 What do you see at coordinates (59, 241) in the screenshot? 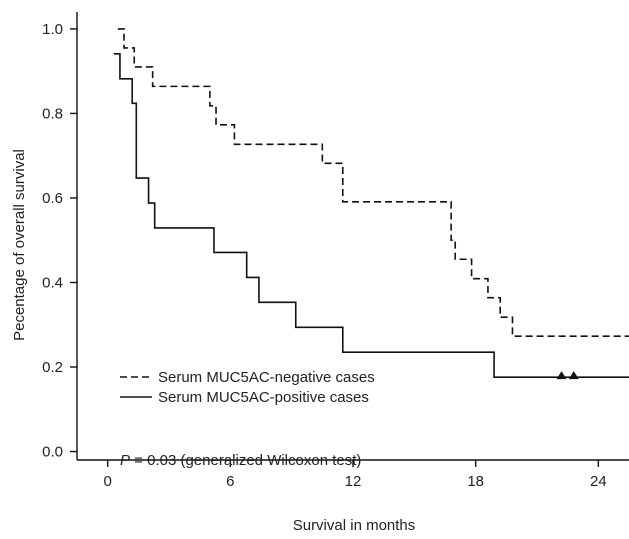
I see `y-ticks: 0.0 0.2 0.4 0.6 0.8 1.0` at bounding box center [59, 241].